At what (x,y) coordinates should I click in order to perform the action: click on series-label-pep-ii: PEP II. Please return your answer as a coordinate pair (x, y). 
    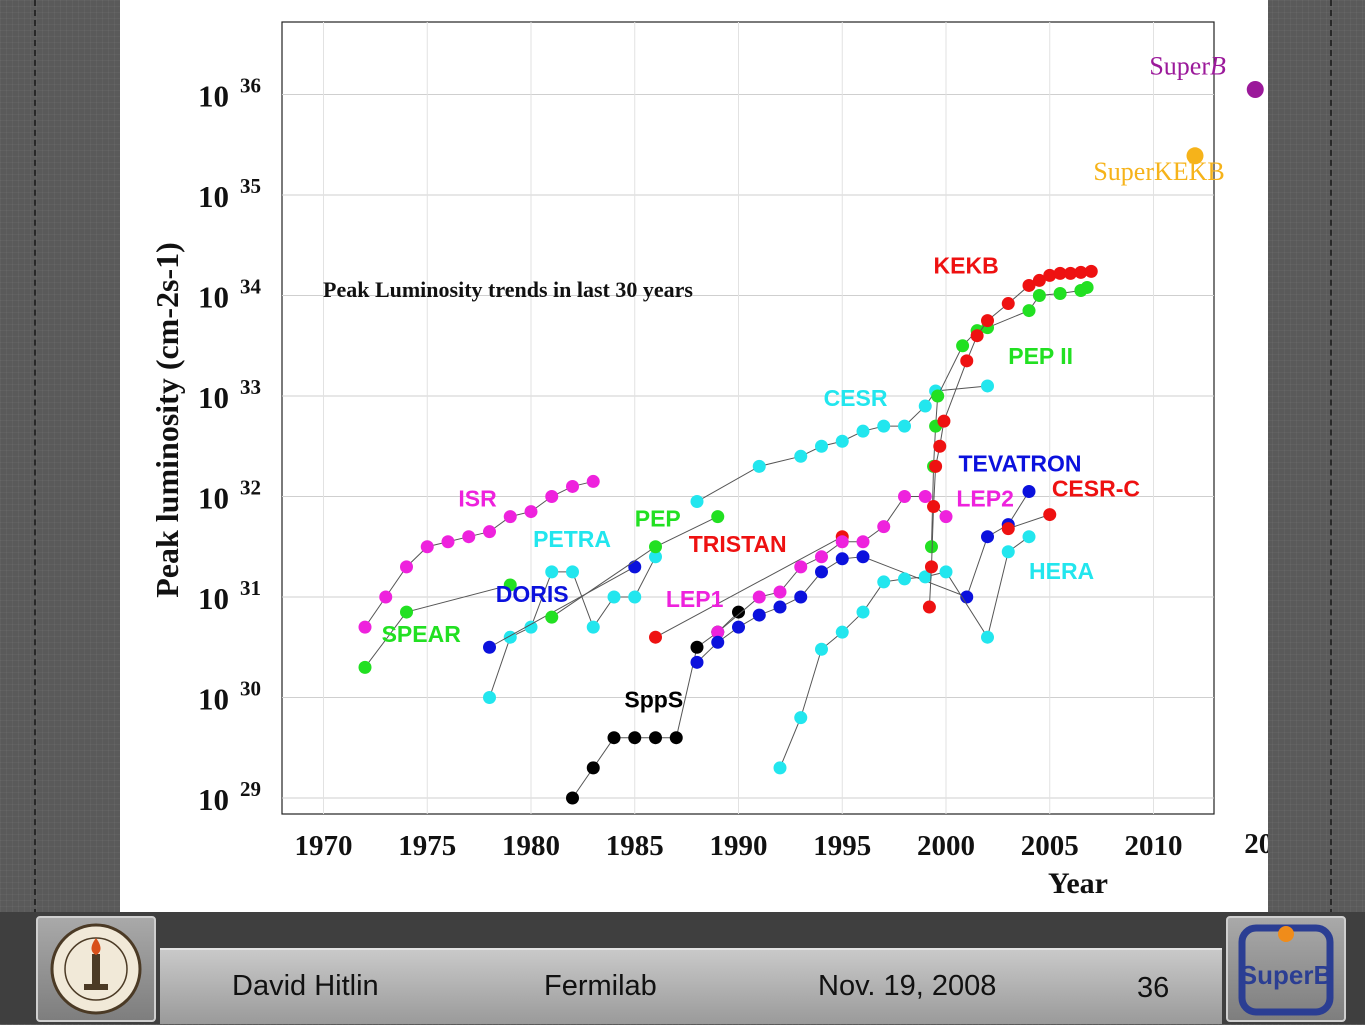
    Looking at the image, I should click on (1040, 356).